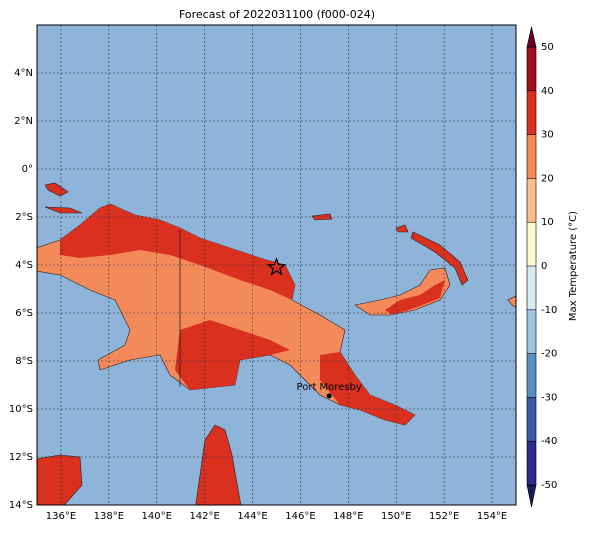 The height and width of the screenshot is (533, 591). Describe the element at coordinates (547, 178) in the screenshot. I see `colorbar-tick-label: 20` at that location.